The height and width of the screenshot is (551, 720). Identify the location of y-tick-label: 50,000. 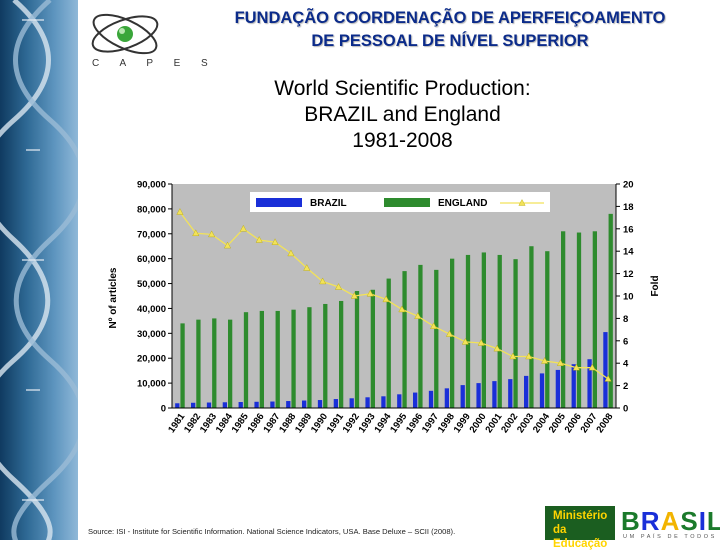
(151, 284).